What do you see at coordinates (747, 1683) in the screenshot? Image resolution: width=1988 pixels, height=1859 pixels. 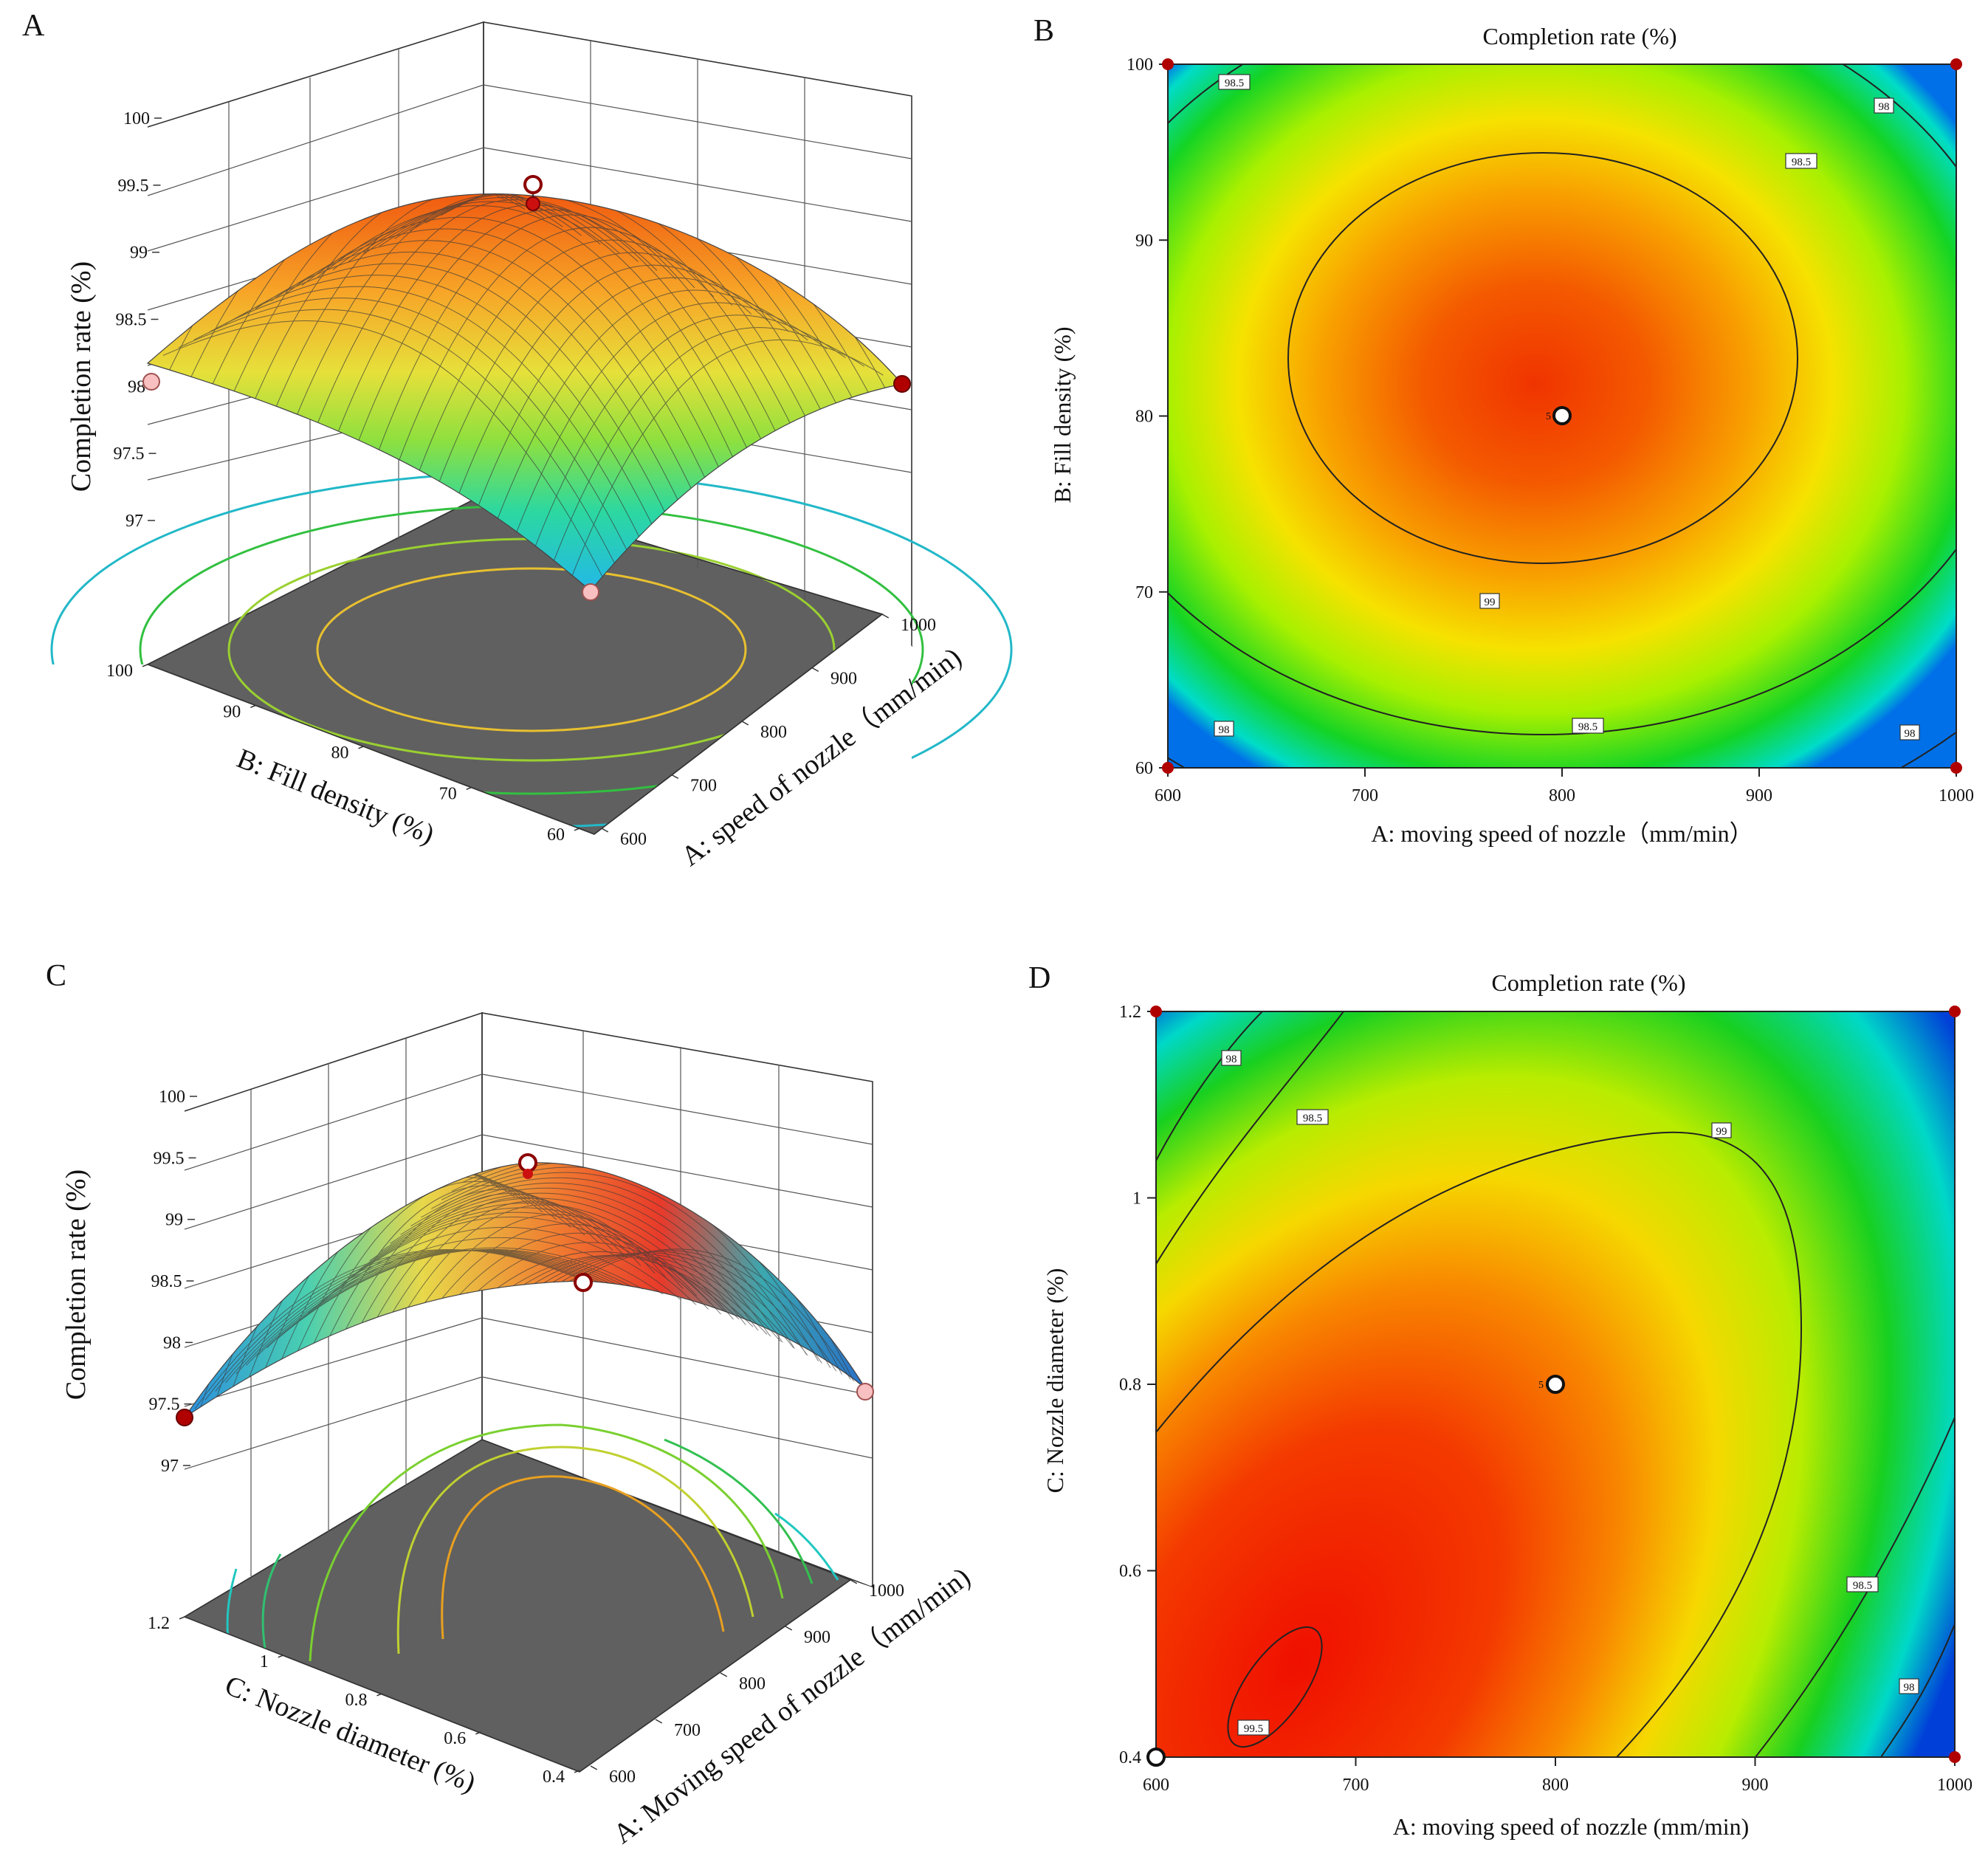 I see `panel-c-x-ticks: 600 700 800 900 1000` at bounding box center [747, 1683].